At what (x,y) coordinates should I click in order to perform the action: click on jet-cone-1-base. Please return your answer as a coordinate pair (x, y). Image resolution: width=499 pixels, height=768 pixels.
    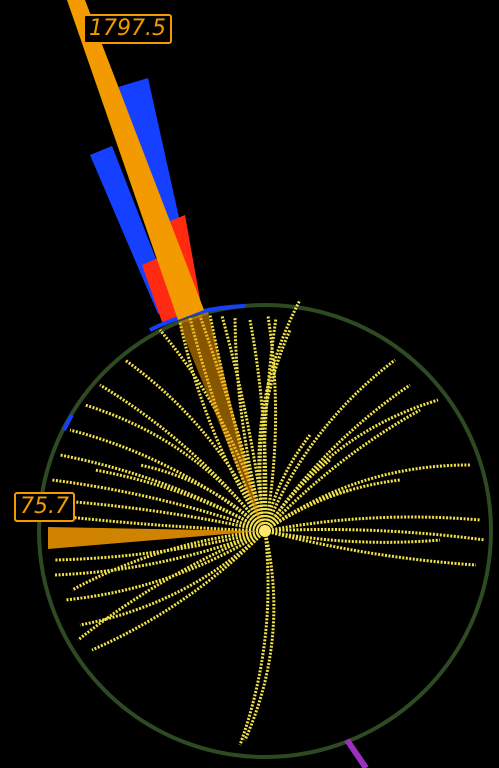
    Looking at the image, I should click on (220, 421).